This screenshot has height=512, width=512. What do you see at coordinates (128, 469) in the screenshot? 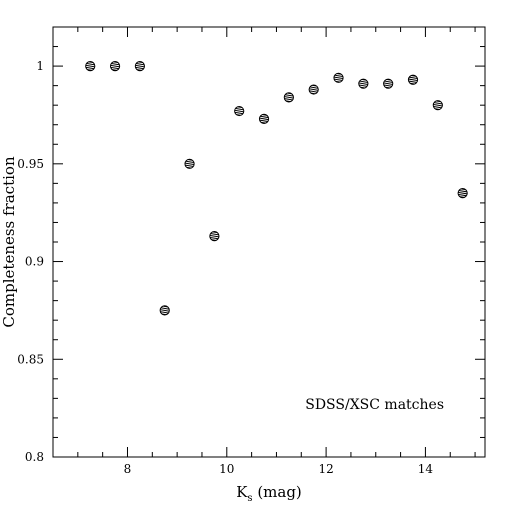
I see `x-tick-label: 8` at bounding box center [128, 469].